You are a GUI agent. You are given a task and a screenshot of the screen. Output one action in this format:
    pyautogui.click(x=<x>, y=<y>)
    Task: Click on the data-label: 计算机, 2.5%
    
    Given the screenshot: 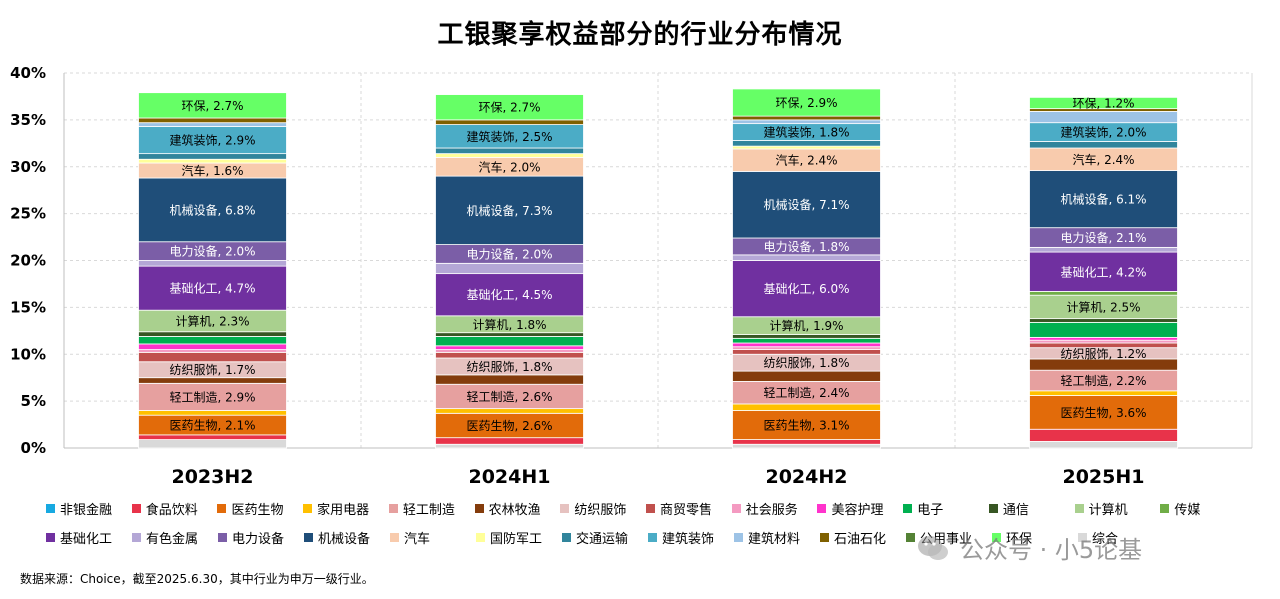 What is the action you would take?
    pyautogui.click(x=1103, y=306)
    